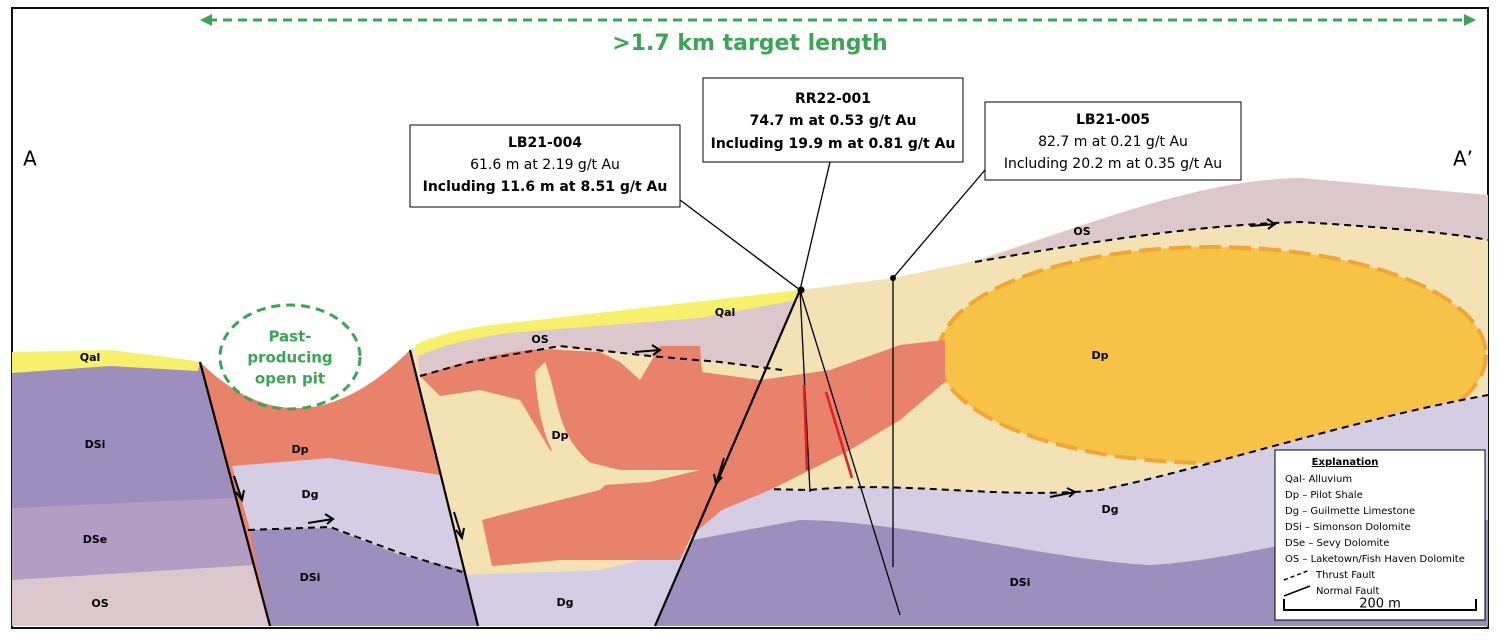 This screenshot has height=640, width=1500. Describe the element at coordinates (364, 577) in the screenshot. I see `dsi-unit` at that location.